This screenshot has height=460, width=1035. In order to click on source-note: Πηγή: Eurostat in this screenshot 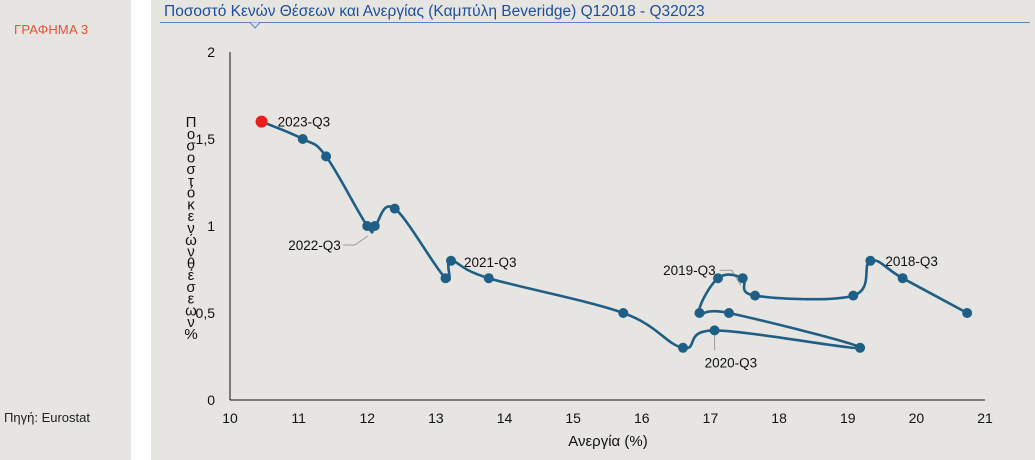, I will do `click(47, 417)`.